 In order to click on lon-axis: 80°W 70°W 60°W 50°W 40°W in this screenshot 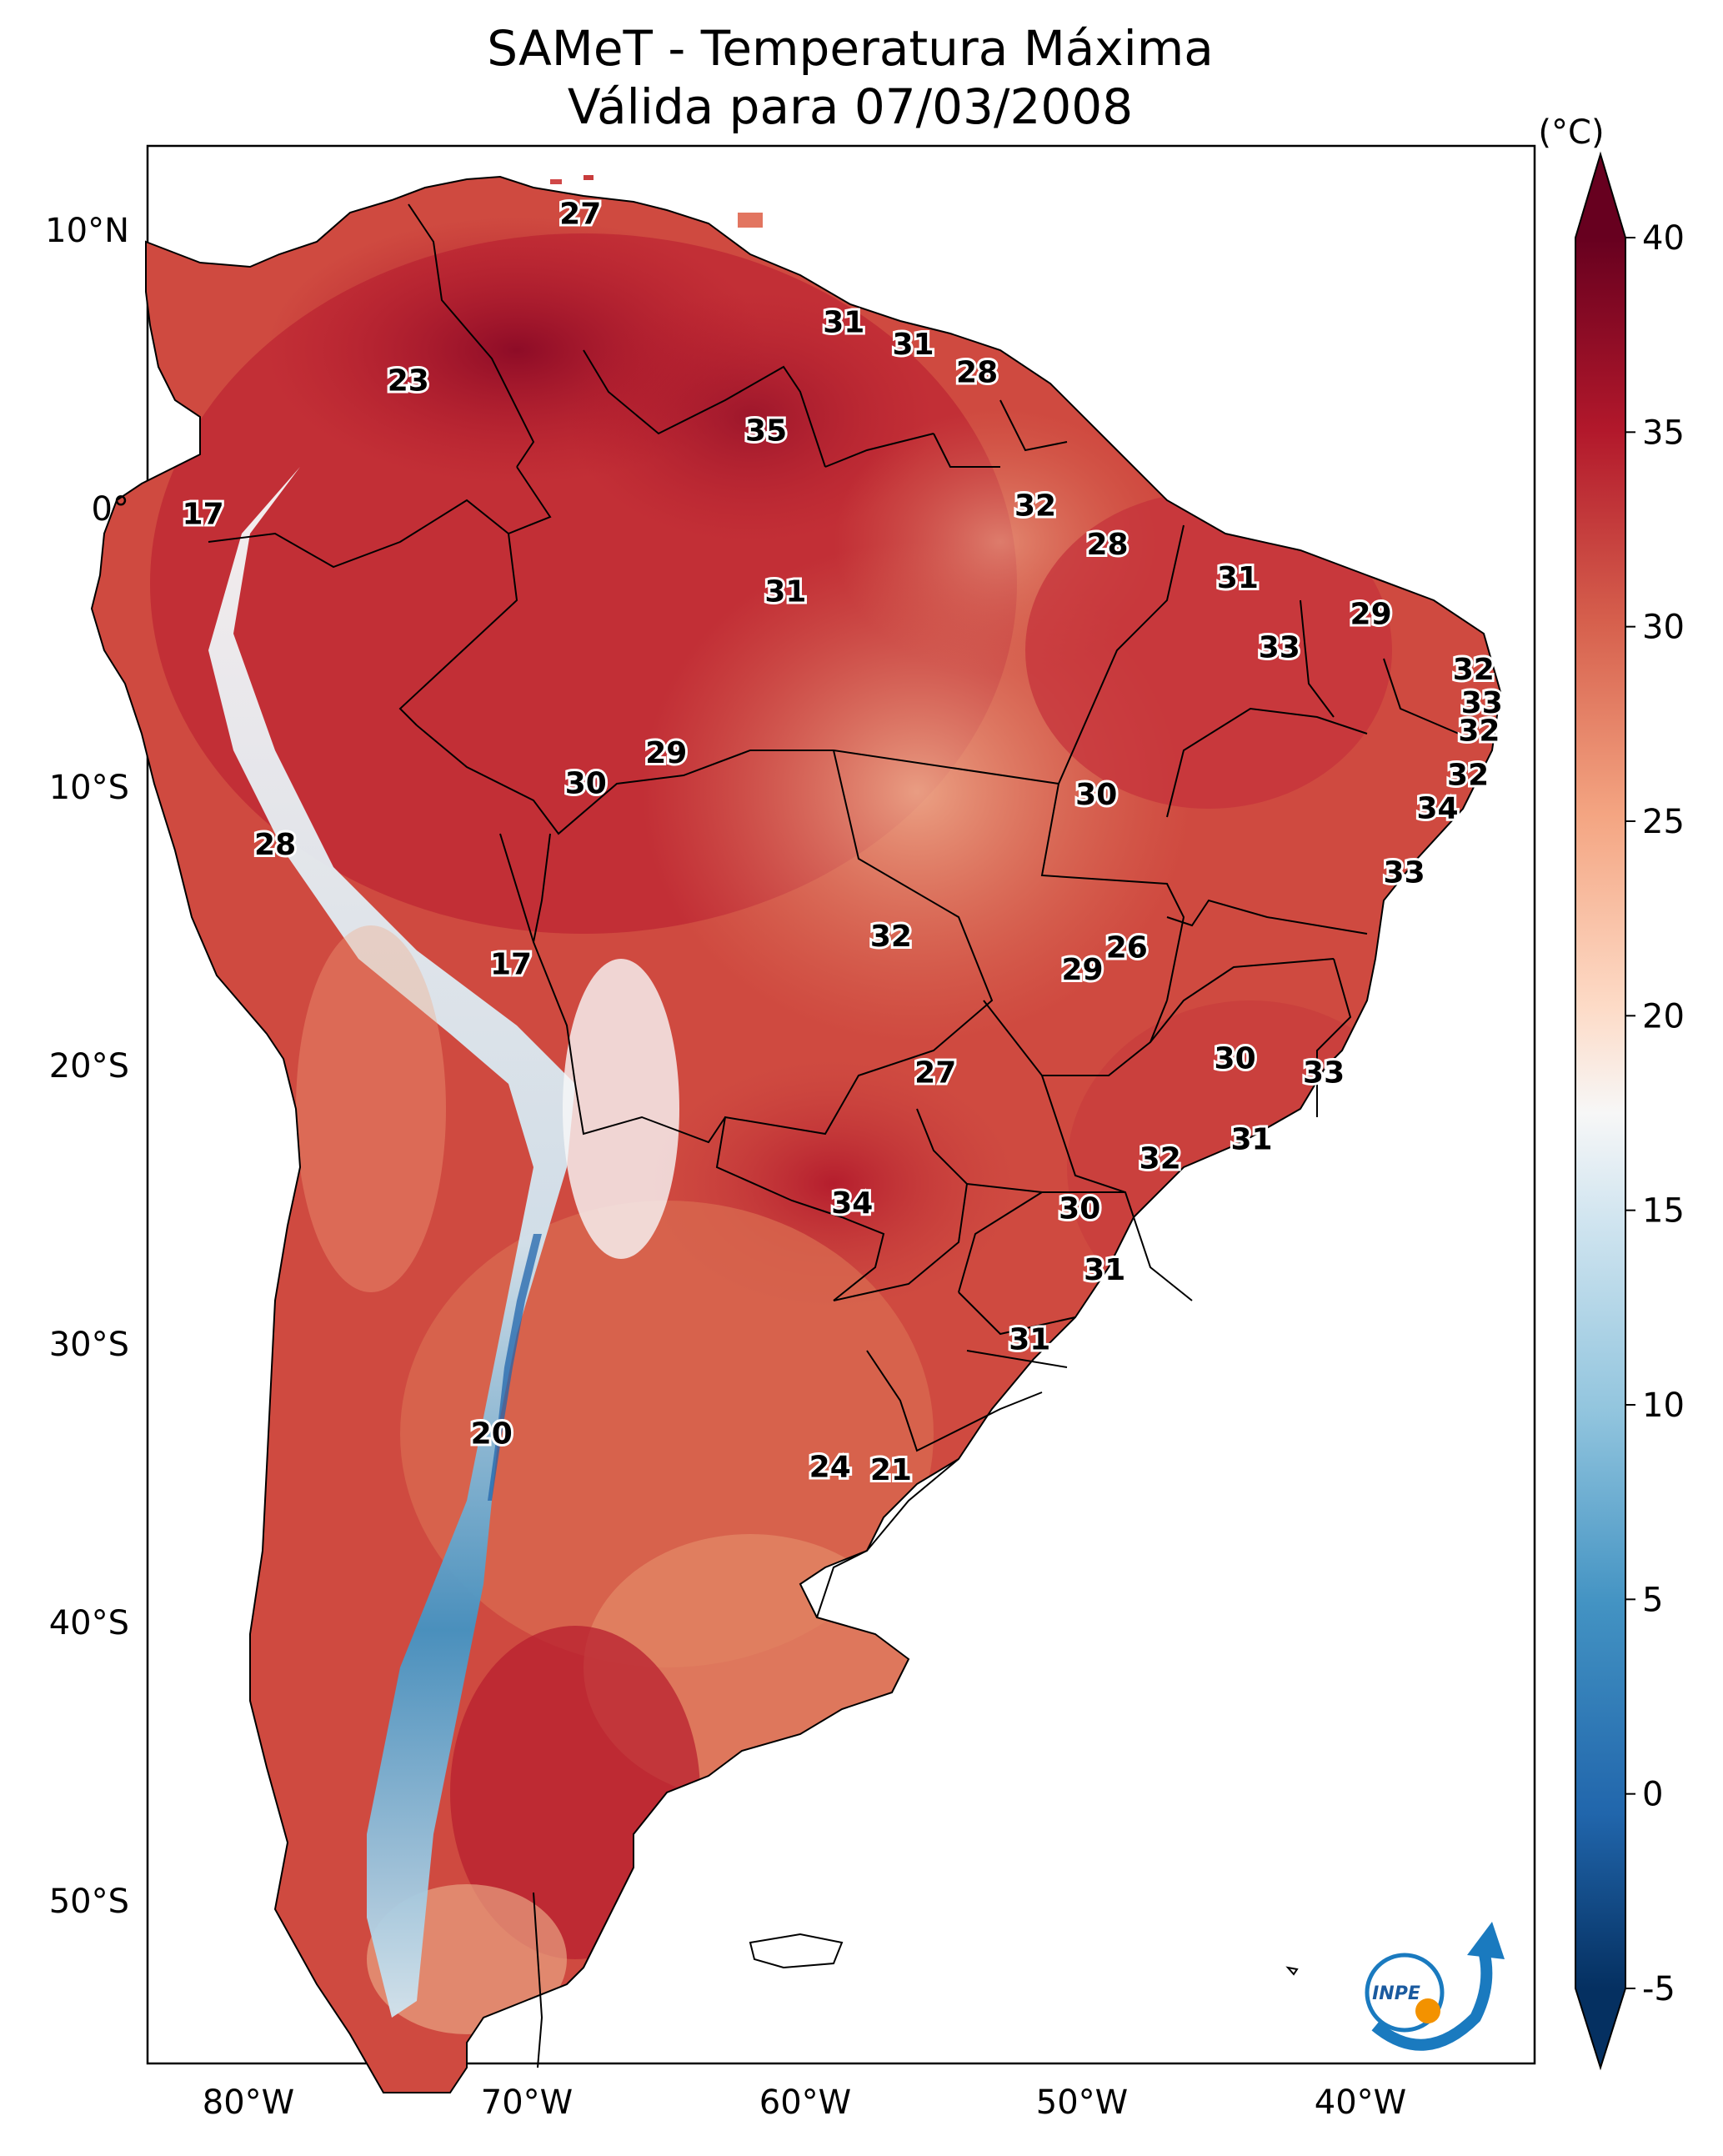, I will do `click(804, 2102)`.